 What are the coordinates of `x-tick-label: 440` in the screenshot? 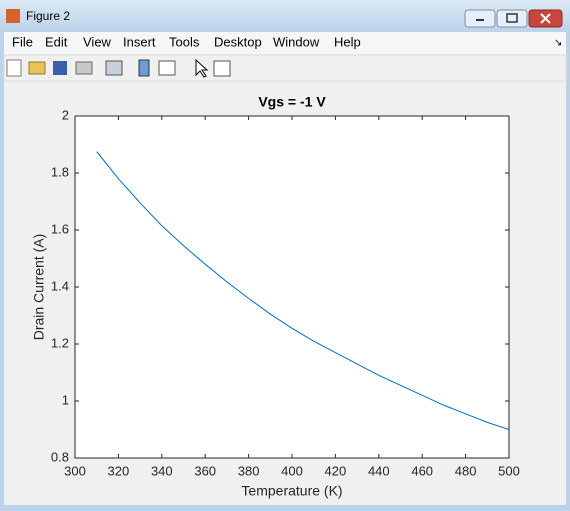 It's located at (379, 470).